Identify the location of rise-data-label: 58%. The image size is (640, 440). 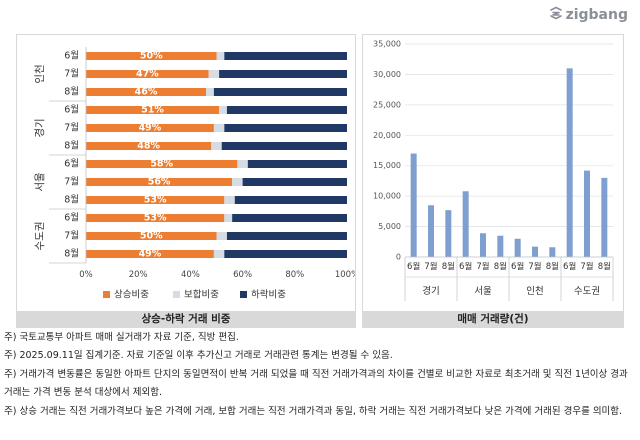
(161, 164).